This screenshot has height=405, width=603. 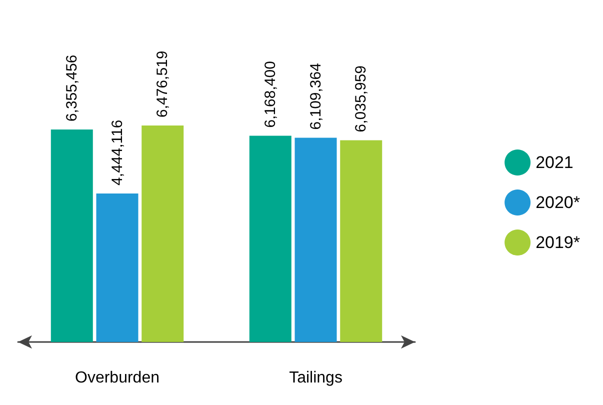 What do you see at coordinates (558, 202) in the screenshot?
I see `legend-label: 2020*` at bounding box center [558, 202].